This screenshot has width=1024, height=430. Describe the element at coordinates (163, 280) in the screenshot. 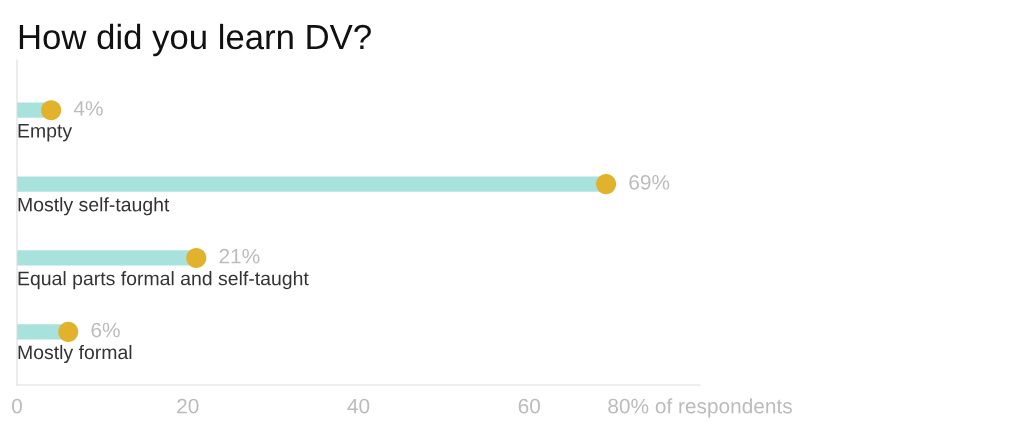

I see `y-tick-label: Equal parts formal and self-taught` at that location.